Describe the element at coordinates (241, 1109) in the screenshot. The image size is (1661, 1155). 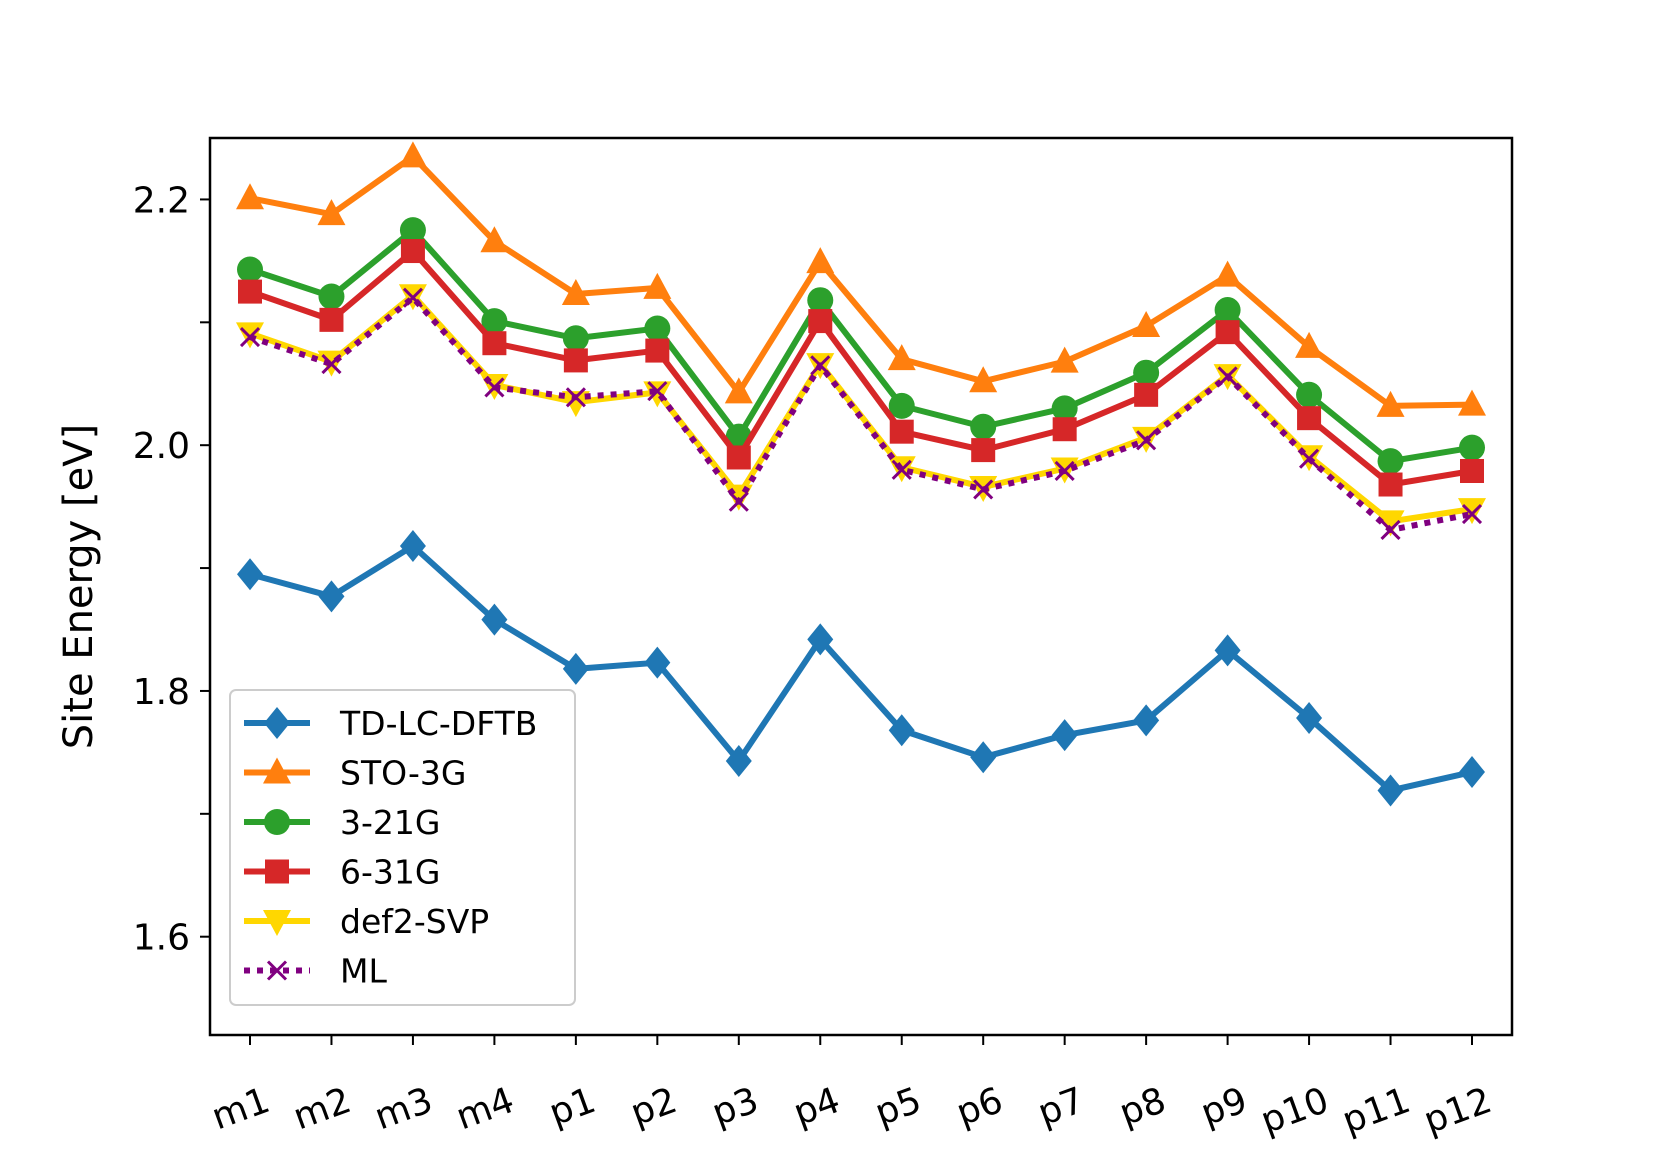
I see `x-tick-label: m1` at that location.